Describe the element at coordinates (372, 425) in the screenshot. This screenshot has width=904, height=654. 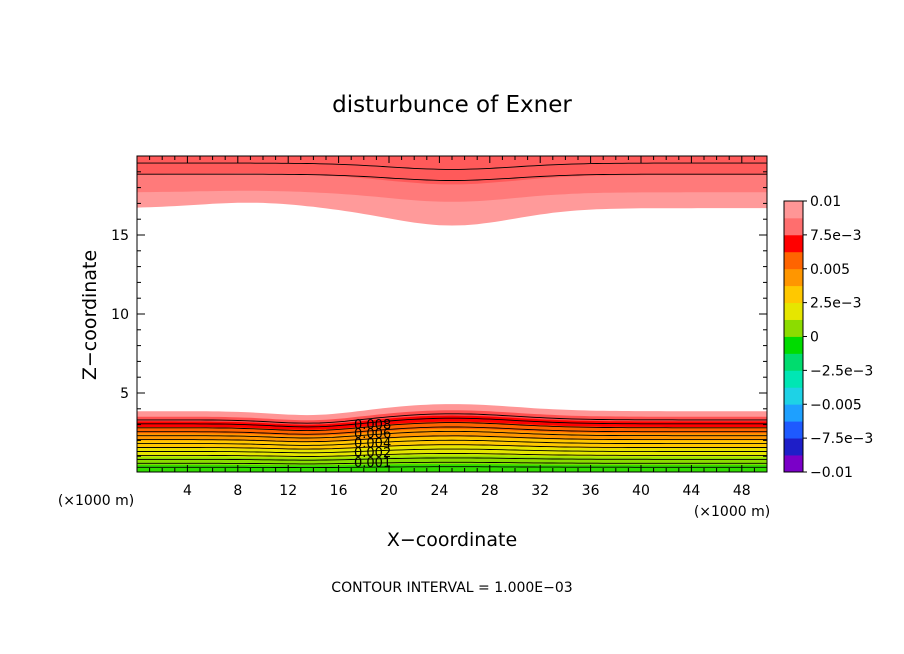
I see `contour-label: 0.008` at that location.